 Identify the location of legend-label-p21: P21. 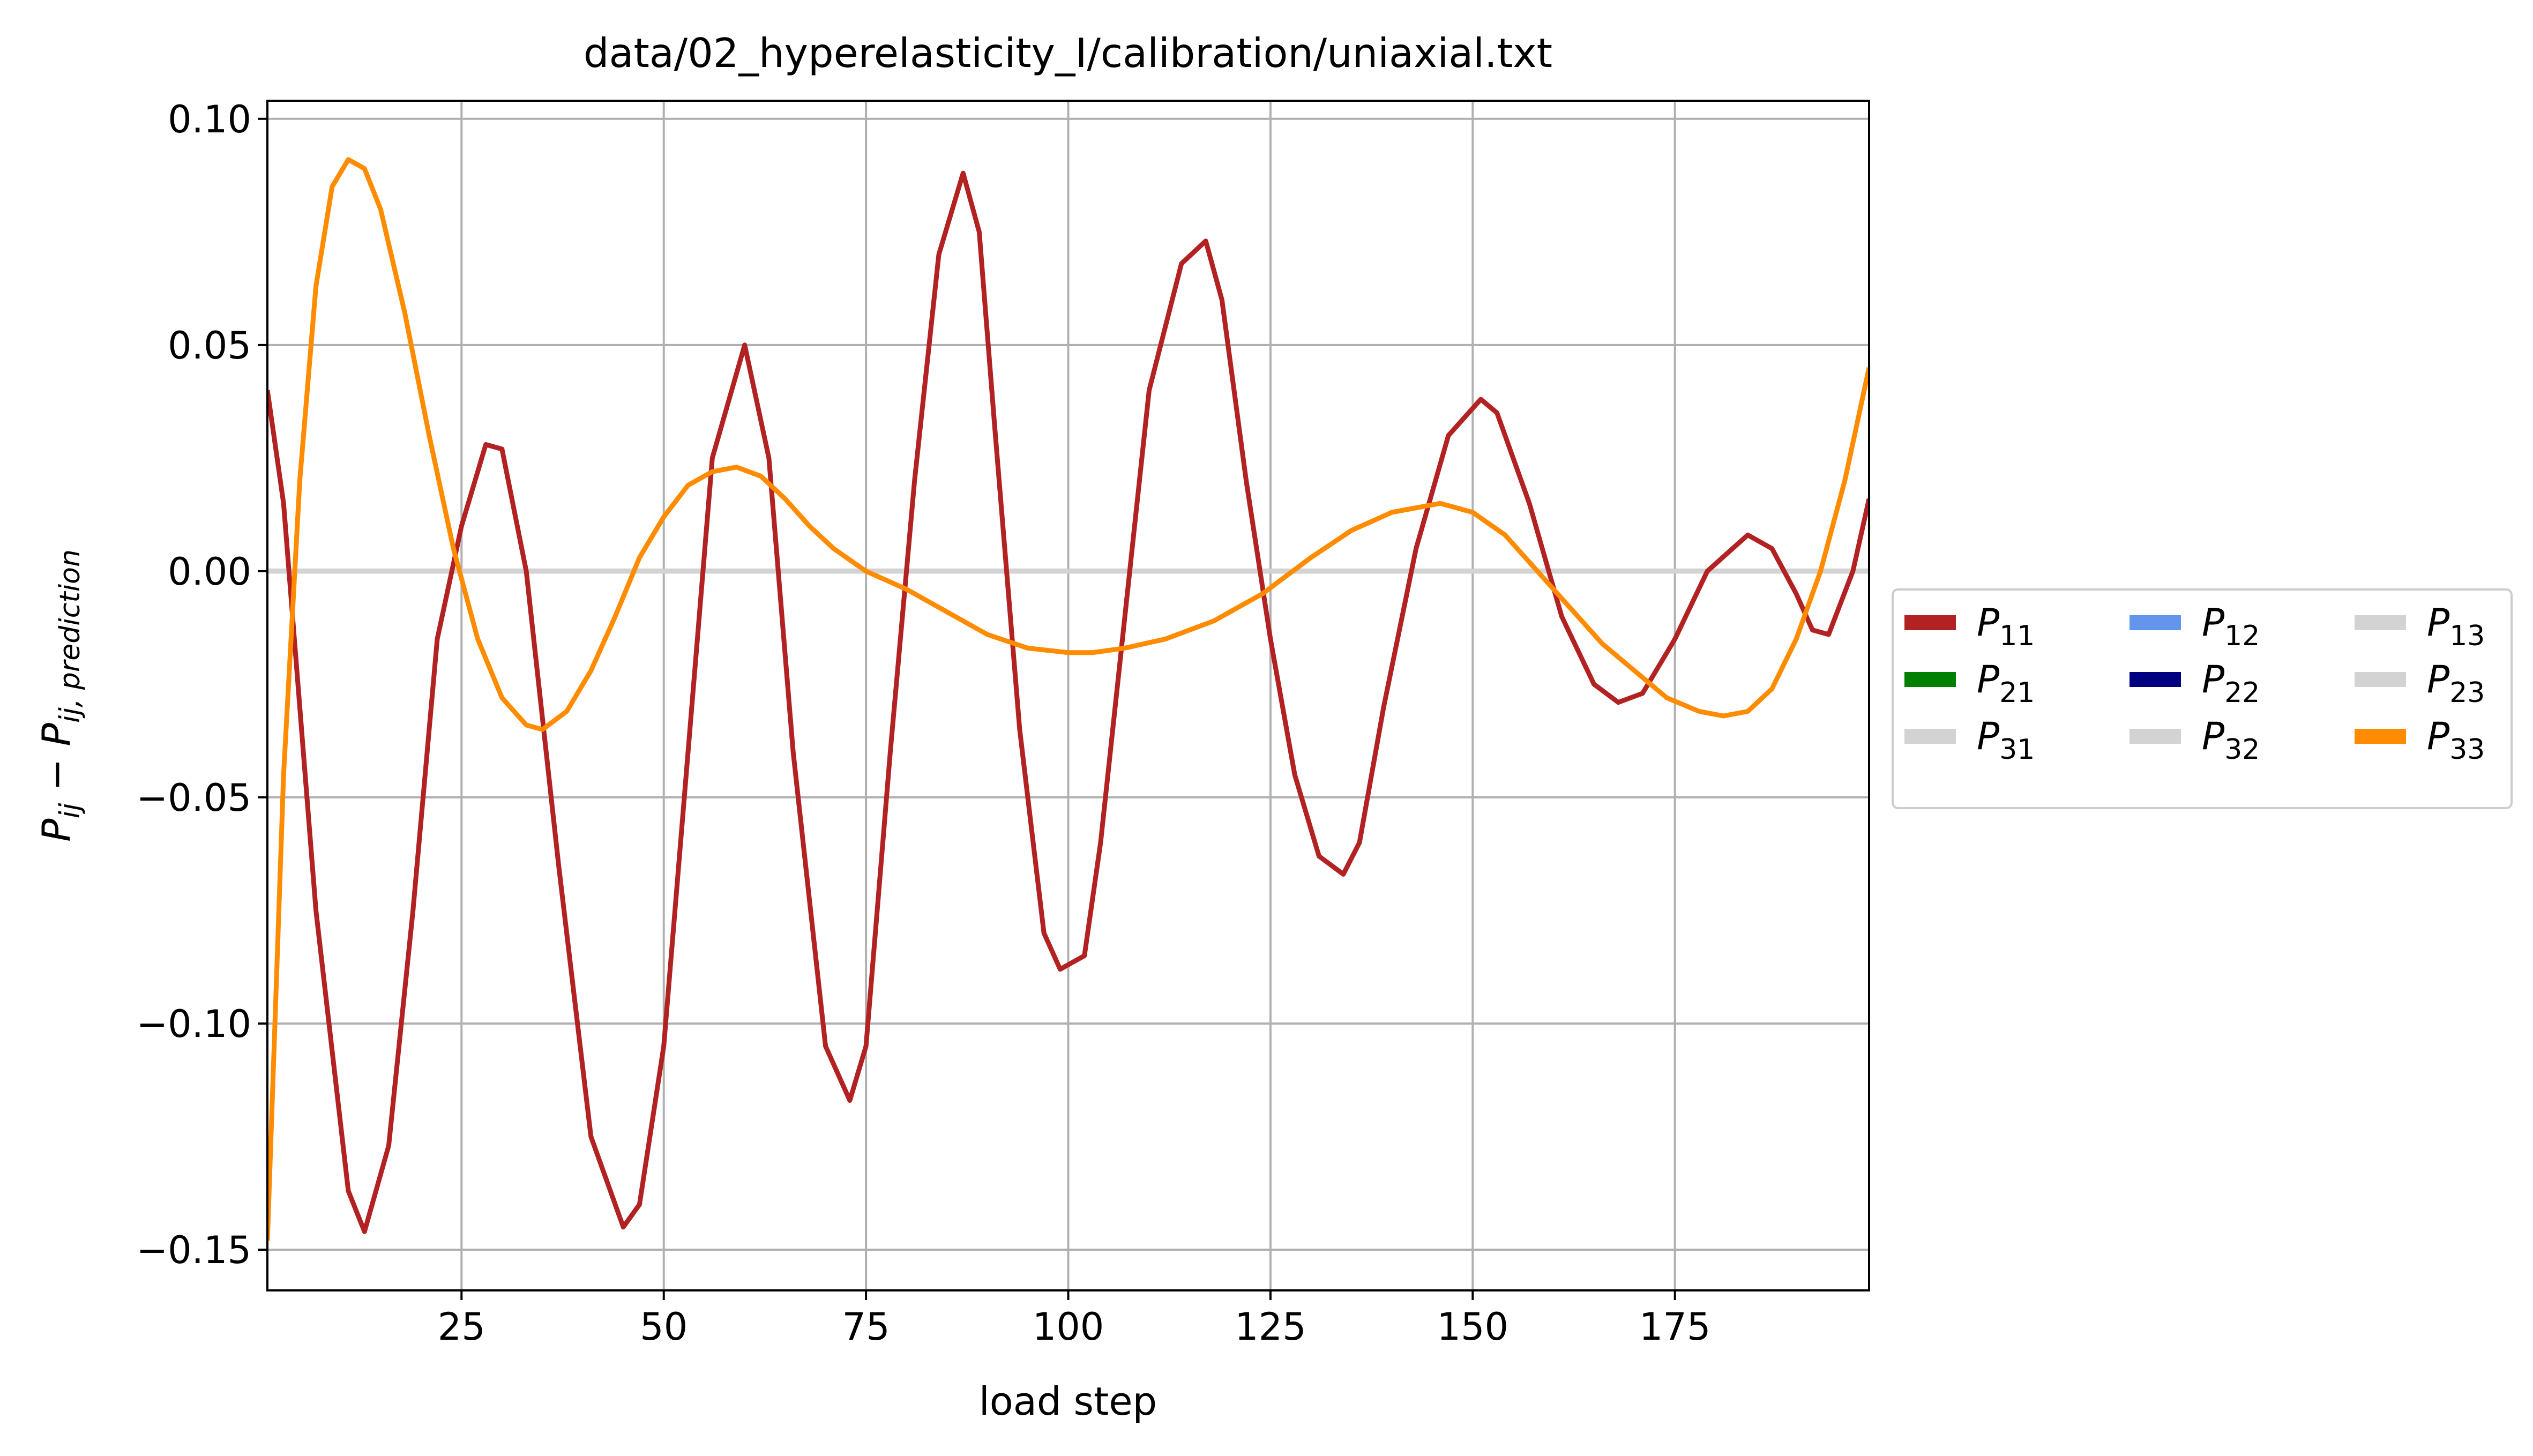
(2006, 684).